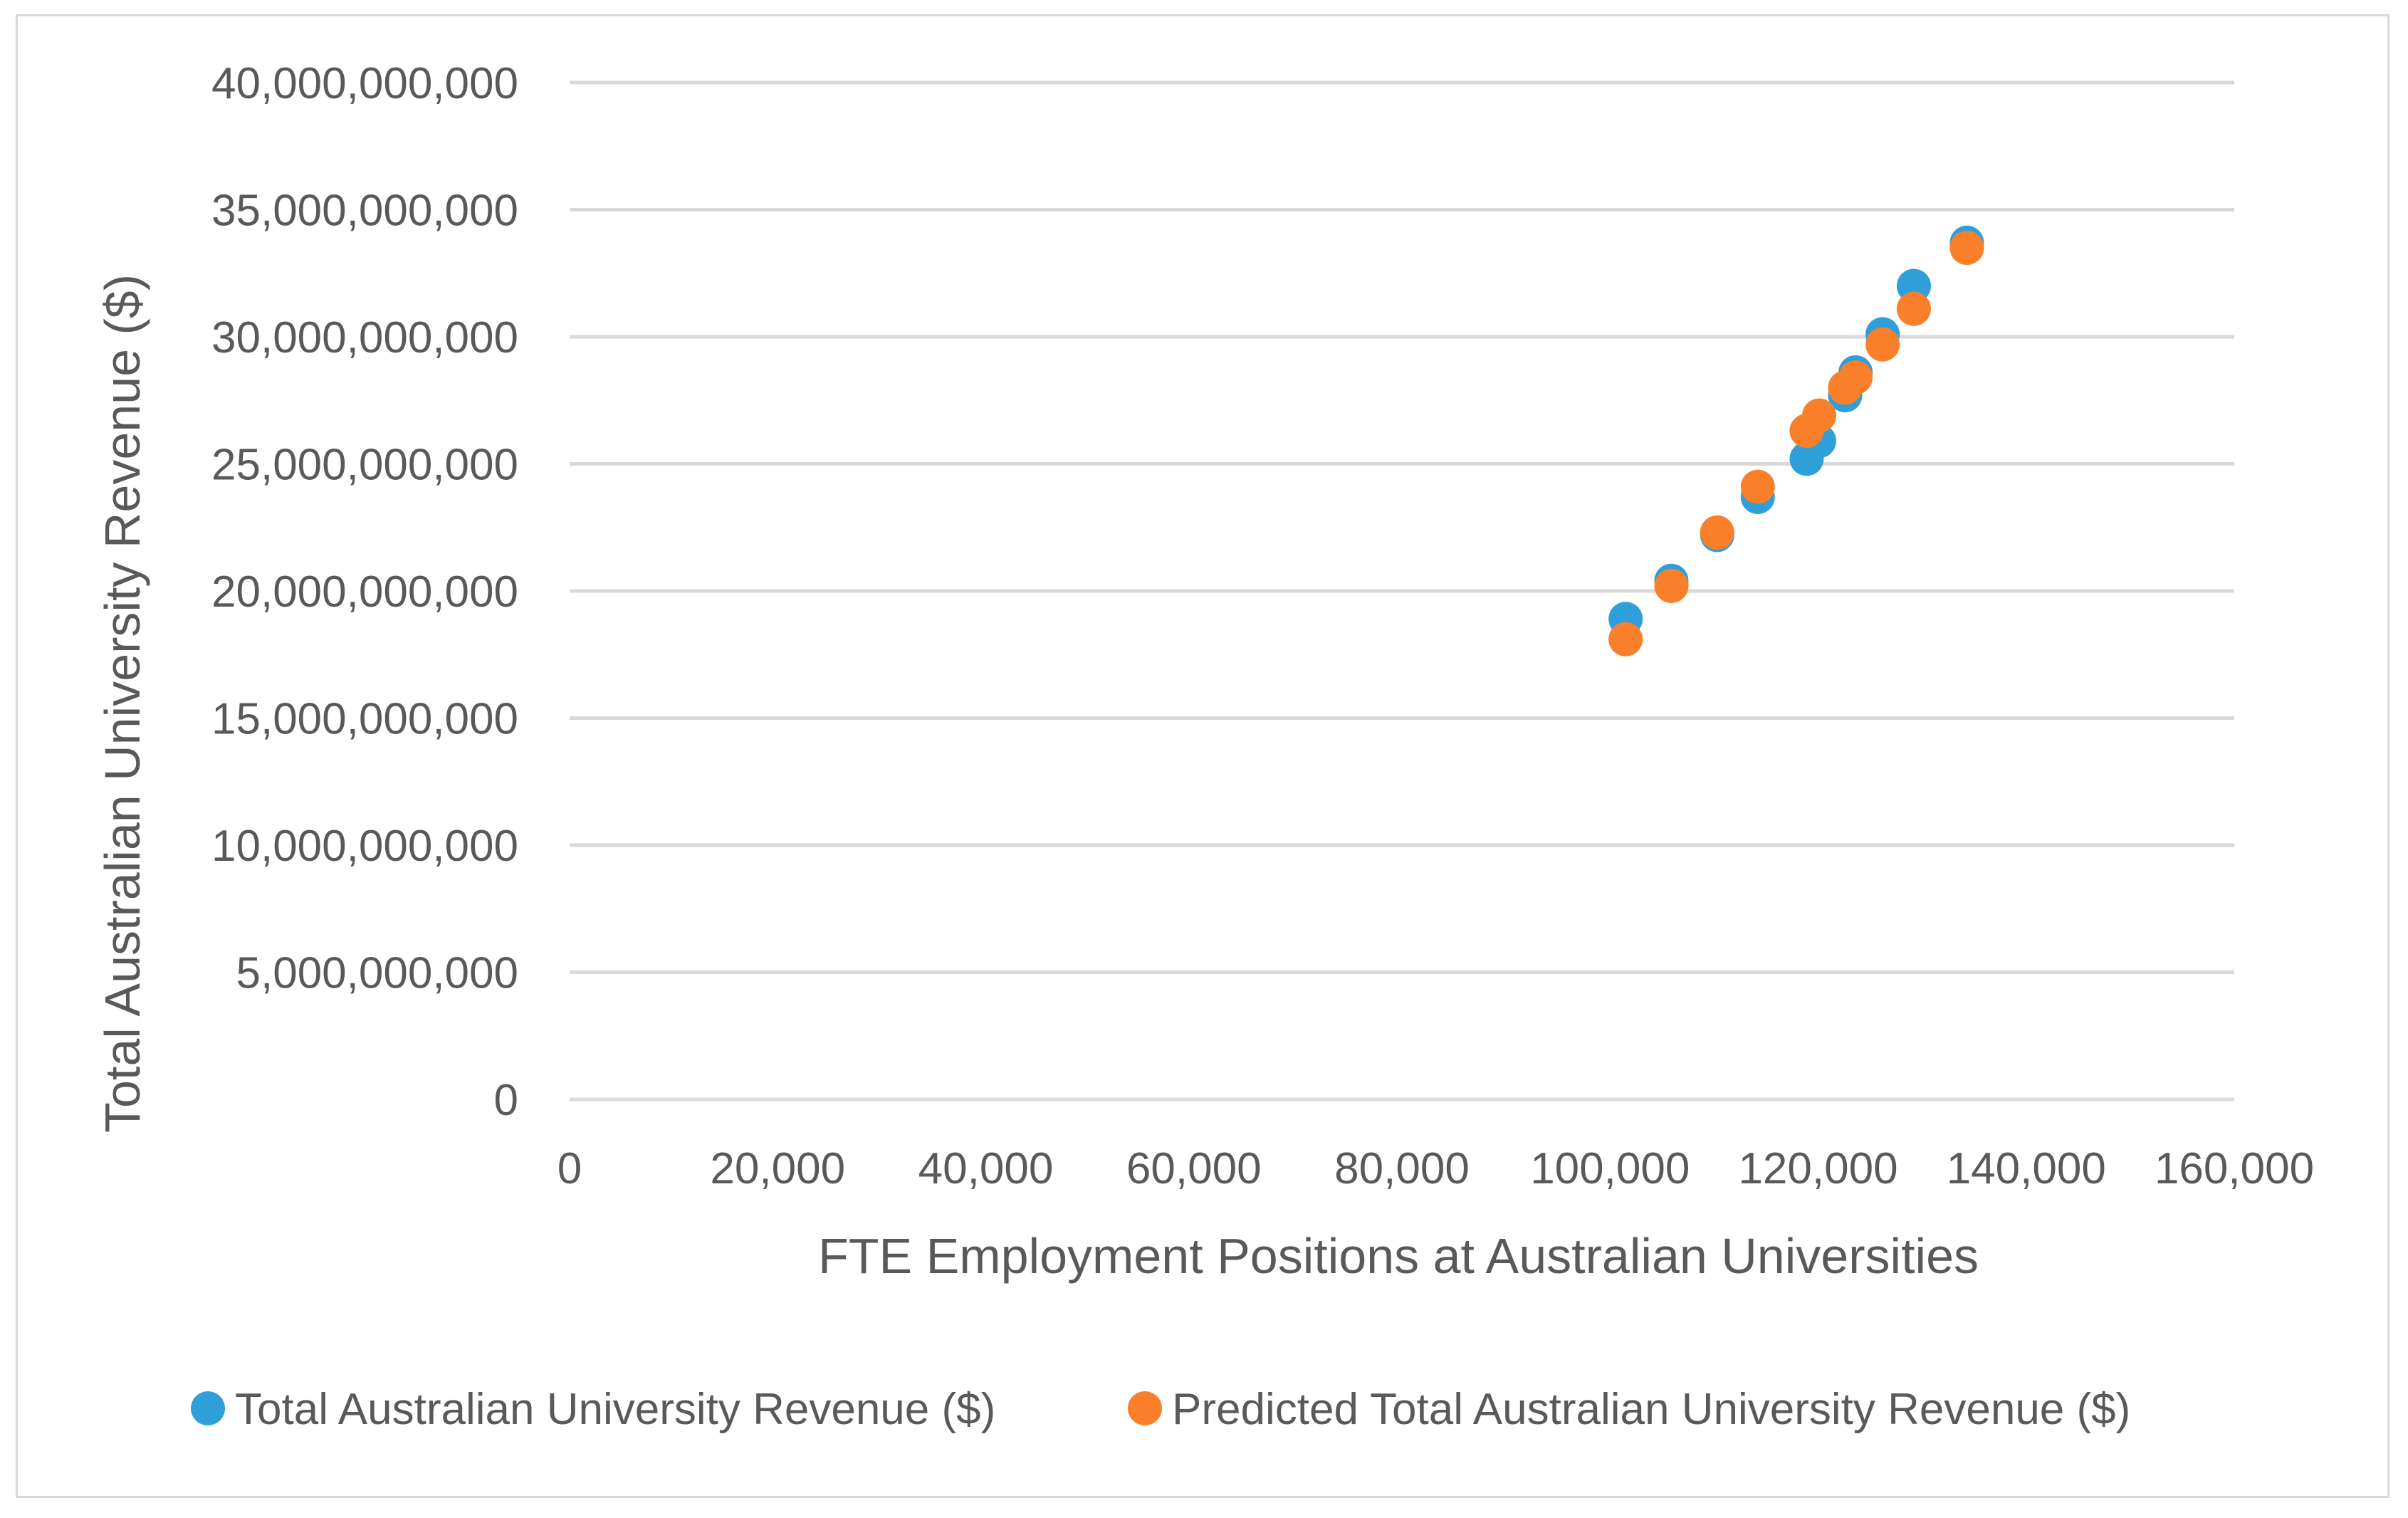 This screenshot has width=2408, height=1518. I want to click on y-tick-label: 40,000,000,000, so click(364, 83).